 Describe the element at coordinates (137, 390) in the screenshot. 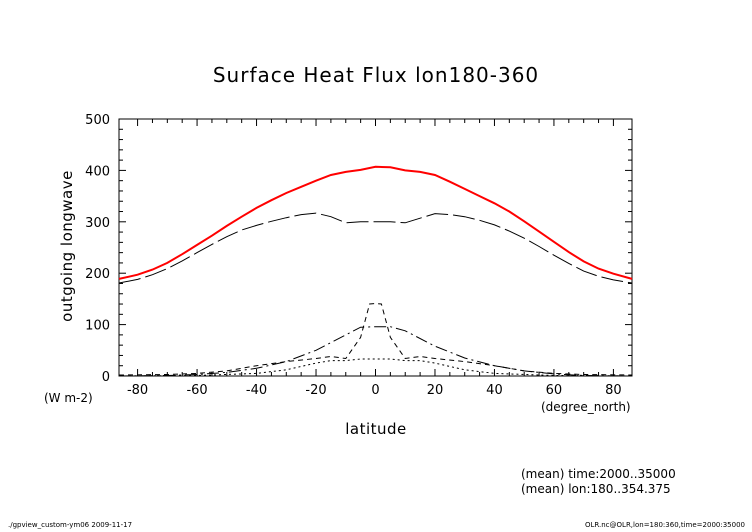

I see `x-tick-label: -80` at that location.